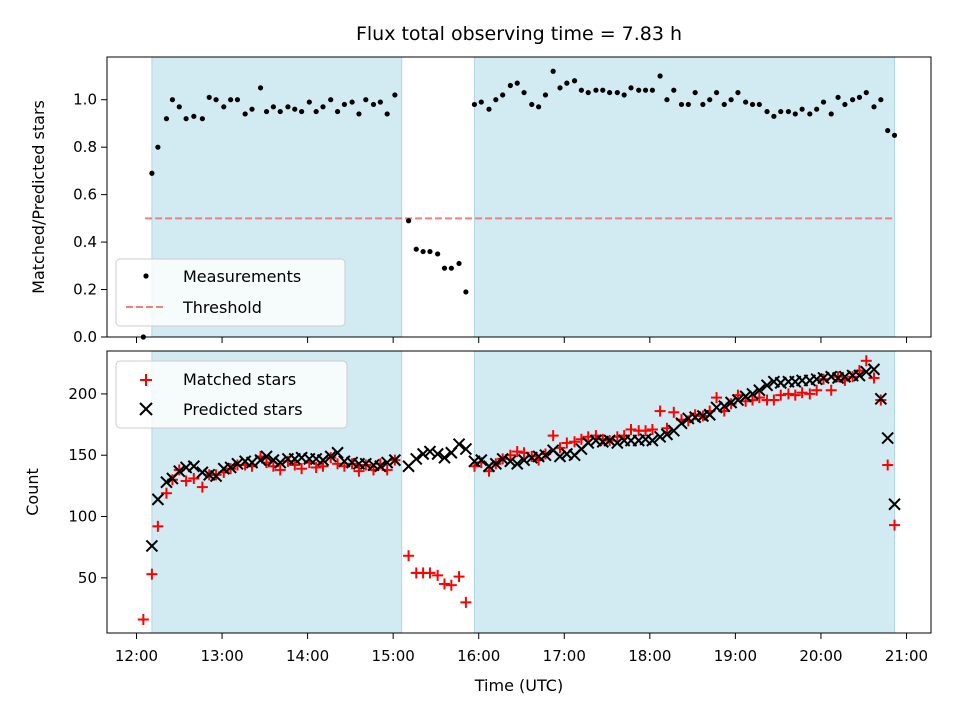 The height and width of the screenshot is (720, 960). Describe the element at coordinates (649, 656) in the screenshot. I see `x-tick-label: 18:00` at that location.